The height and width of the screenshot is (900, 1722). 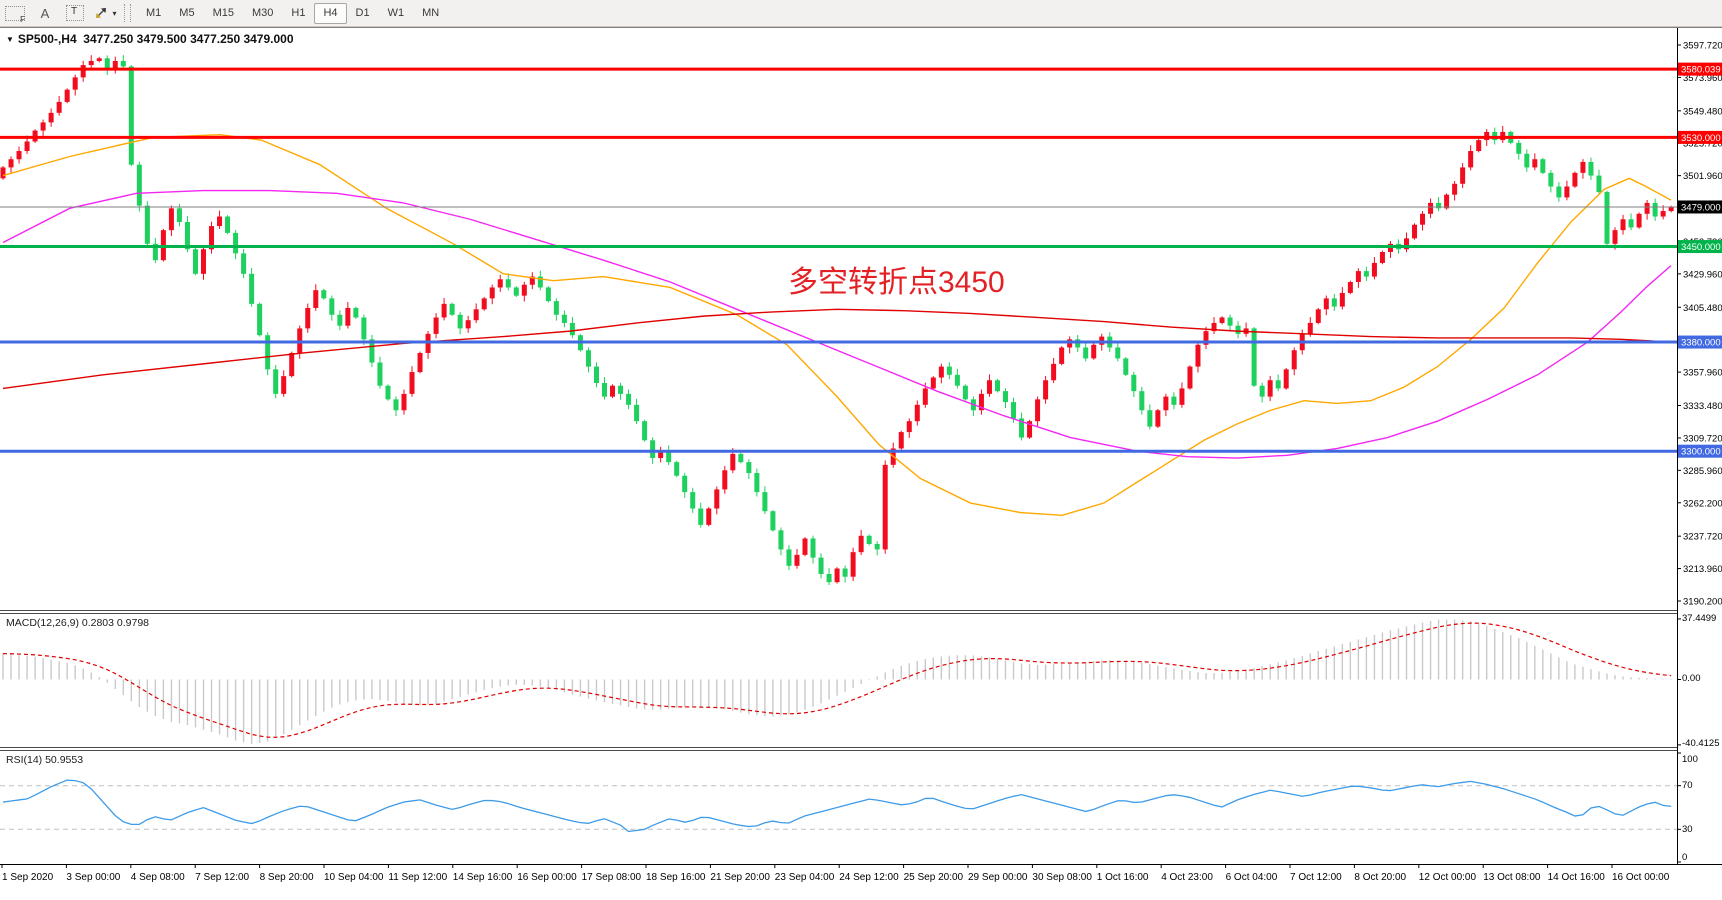 What do you see at coordinates (1702, 471) in the screenshot?
I see `svg-text: 3285.960` at bounding box center [1702, 471].